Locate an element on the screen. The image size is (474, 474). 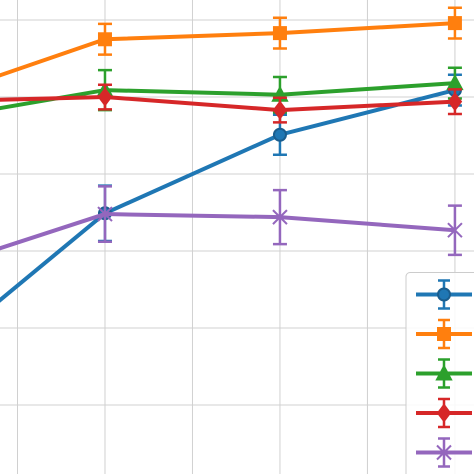
legend is located at coordinates (439, 373).